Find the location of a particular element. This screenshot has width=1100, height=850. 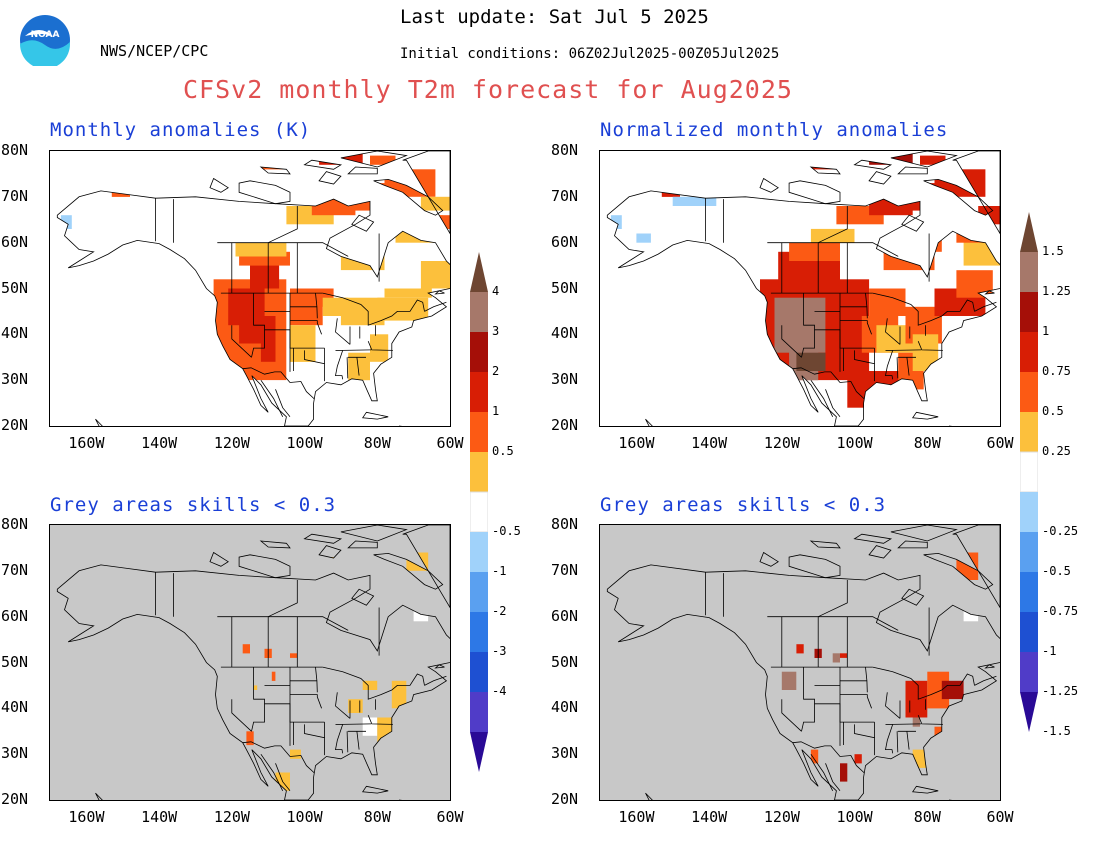

anomaly-field is located at coordinates (880, 667).